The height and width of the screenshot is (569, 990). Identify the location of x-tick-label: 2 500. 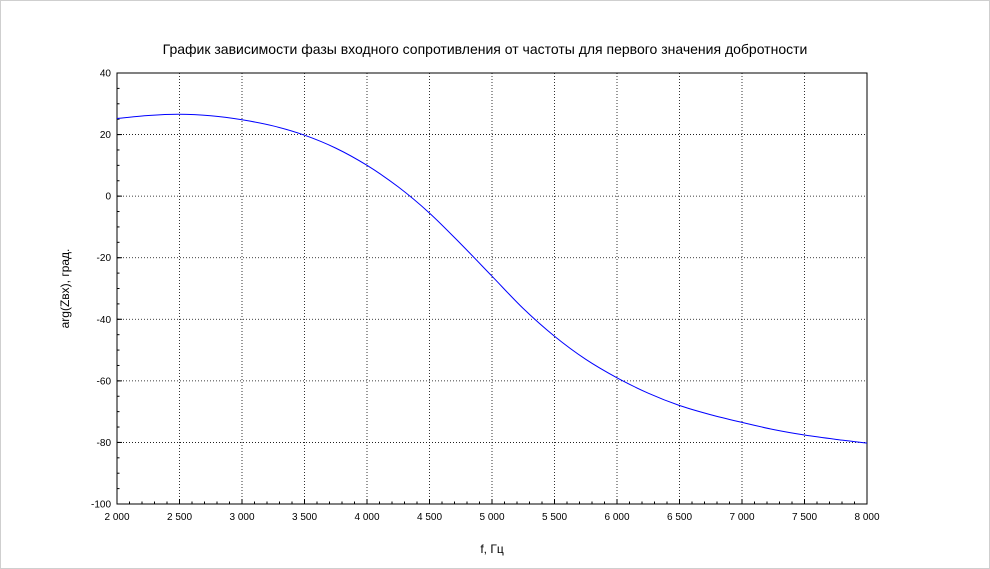
(179, 517).